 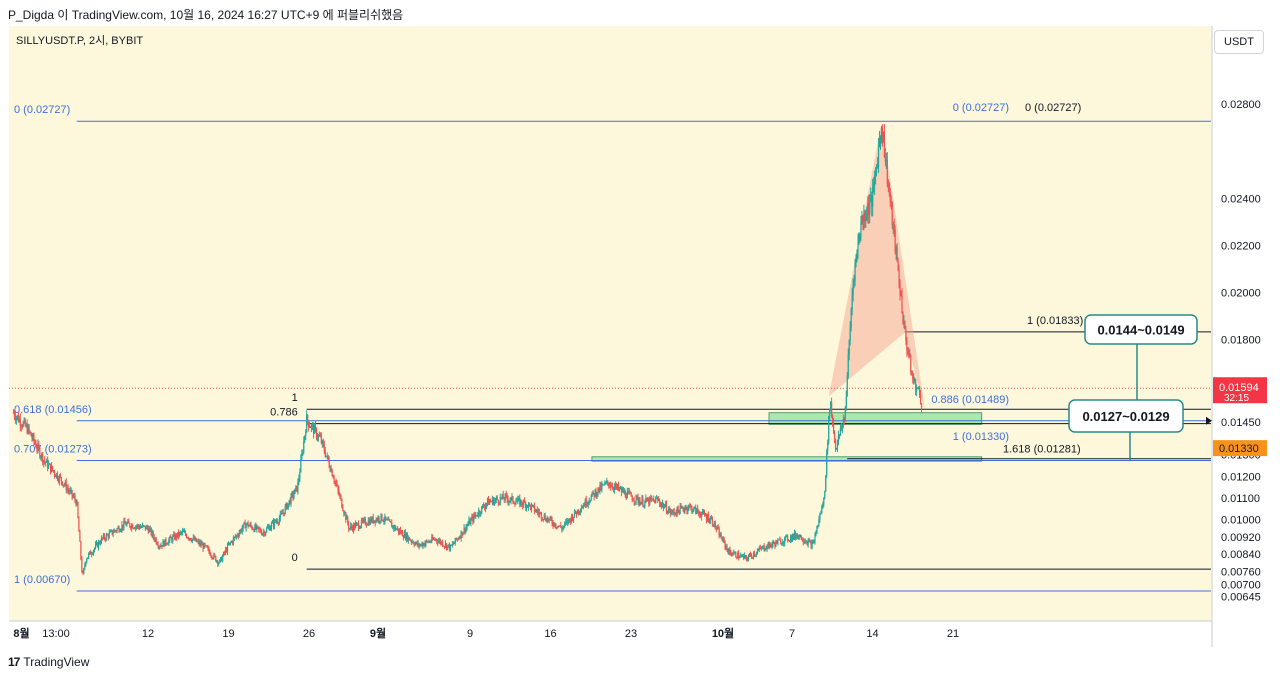 What do you see at coordinates (723, 633) in the screenshot?
I see `time-tick-label: 10월` at bounding box center [723, 633].